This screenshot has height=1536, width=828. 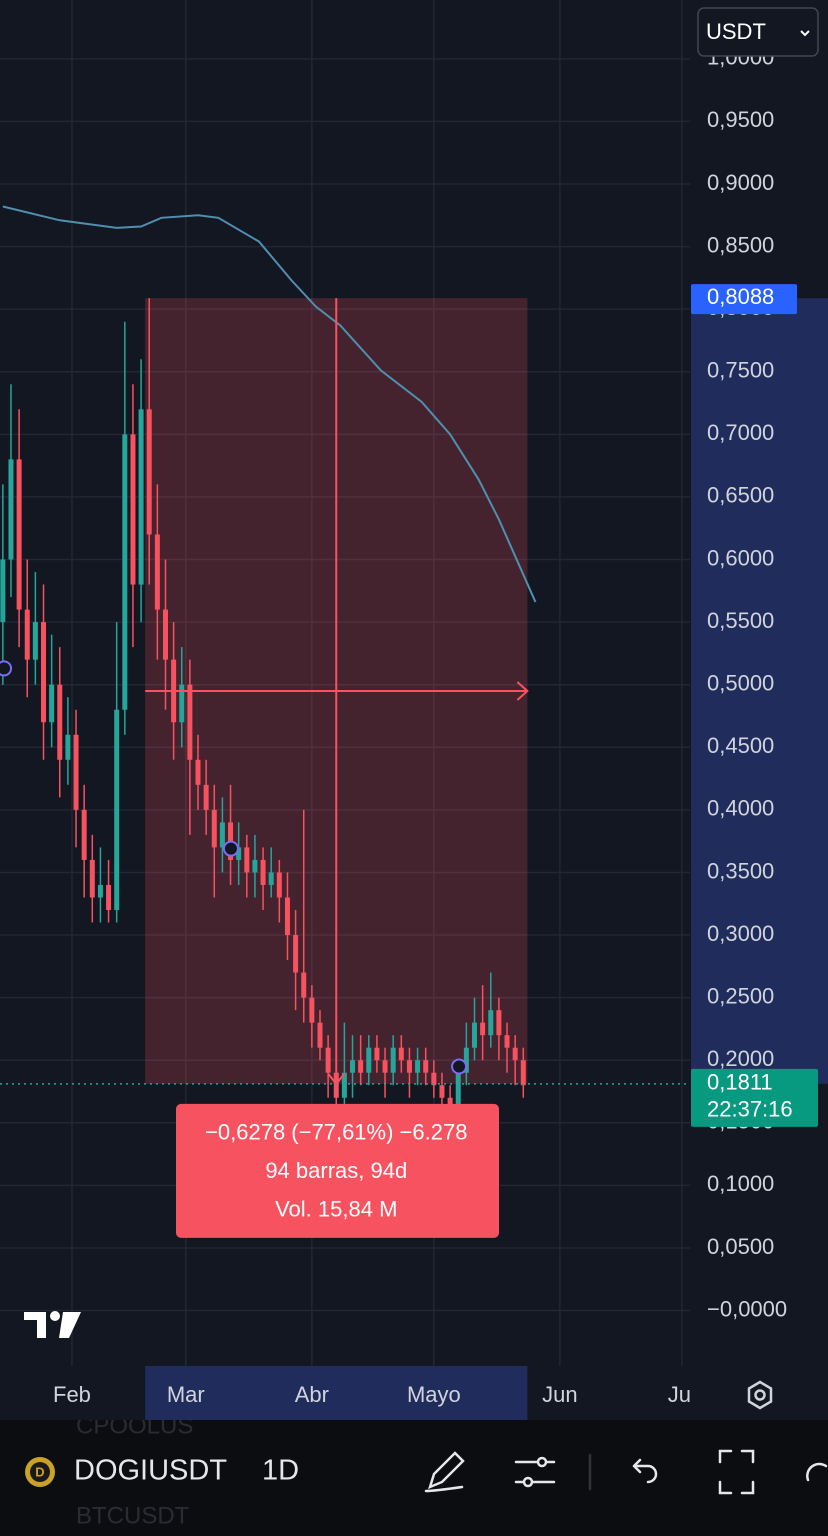 I want to click on y-tick-label: 0,4000, so click(x=740, y=808).